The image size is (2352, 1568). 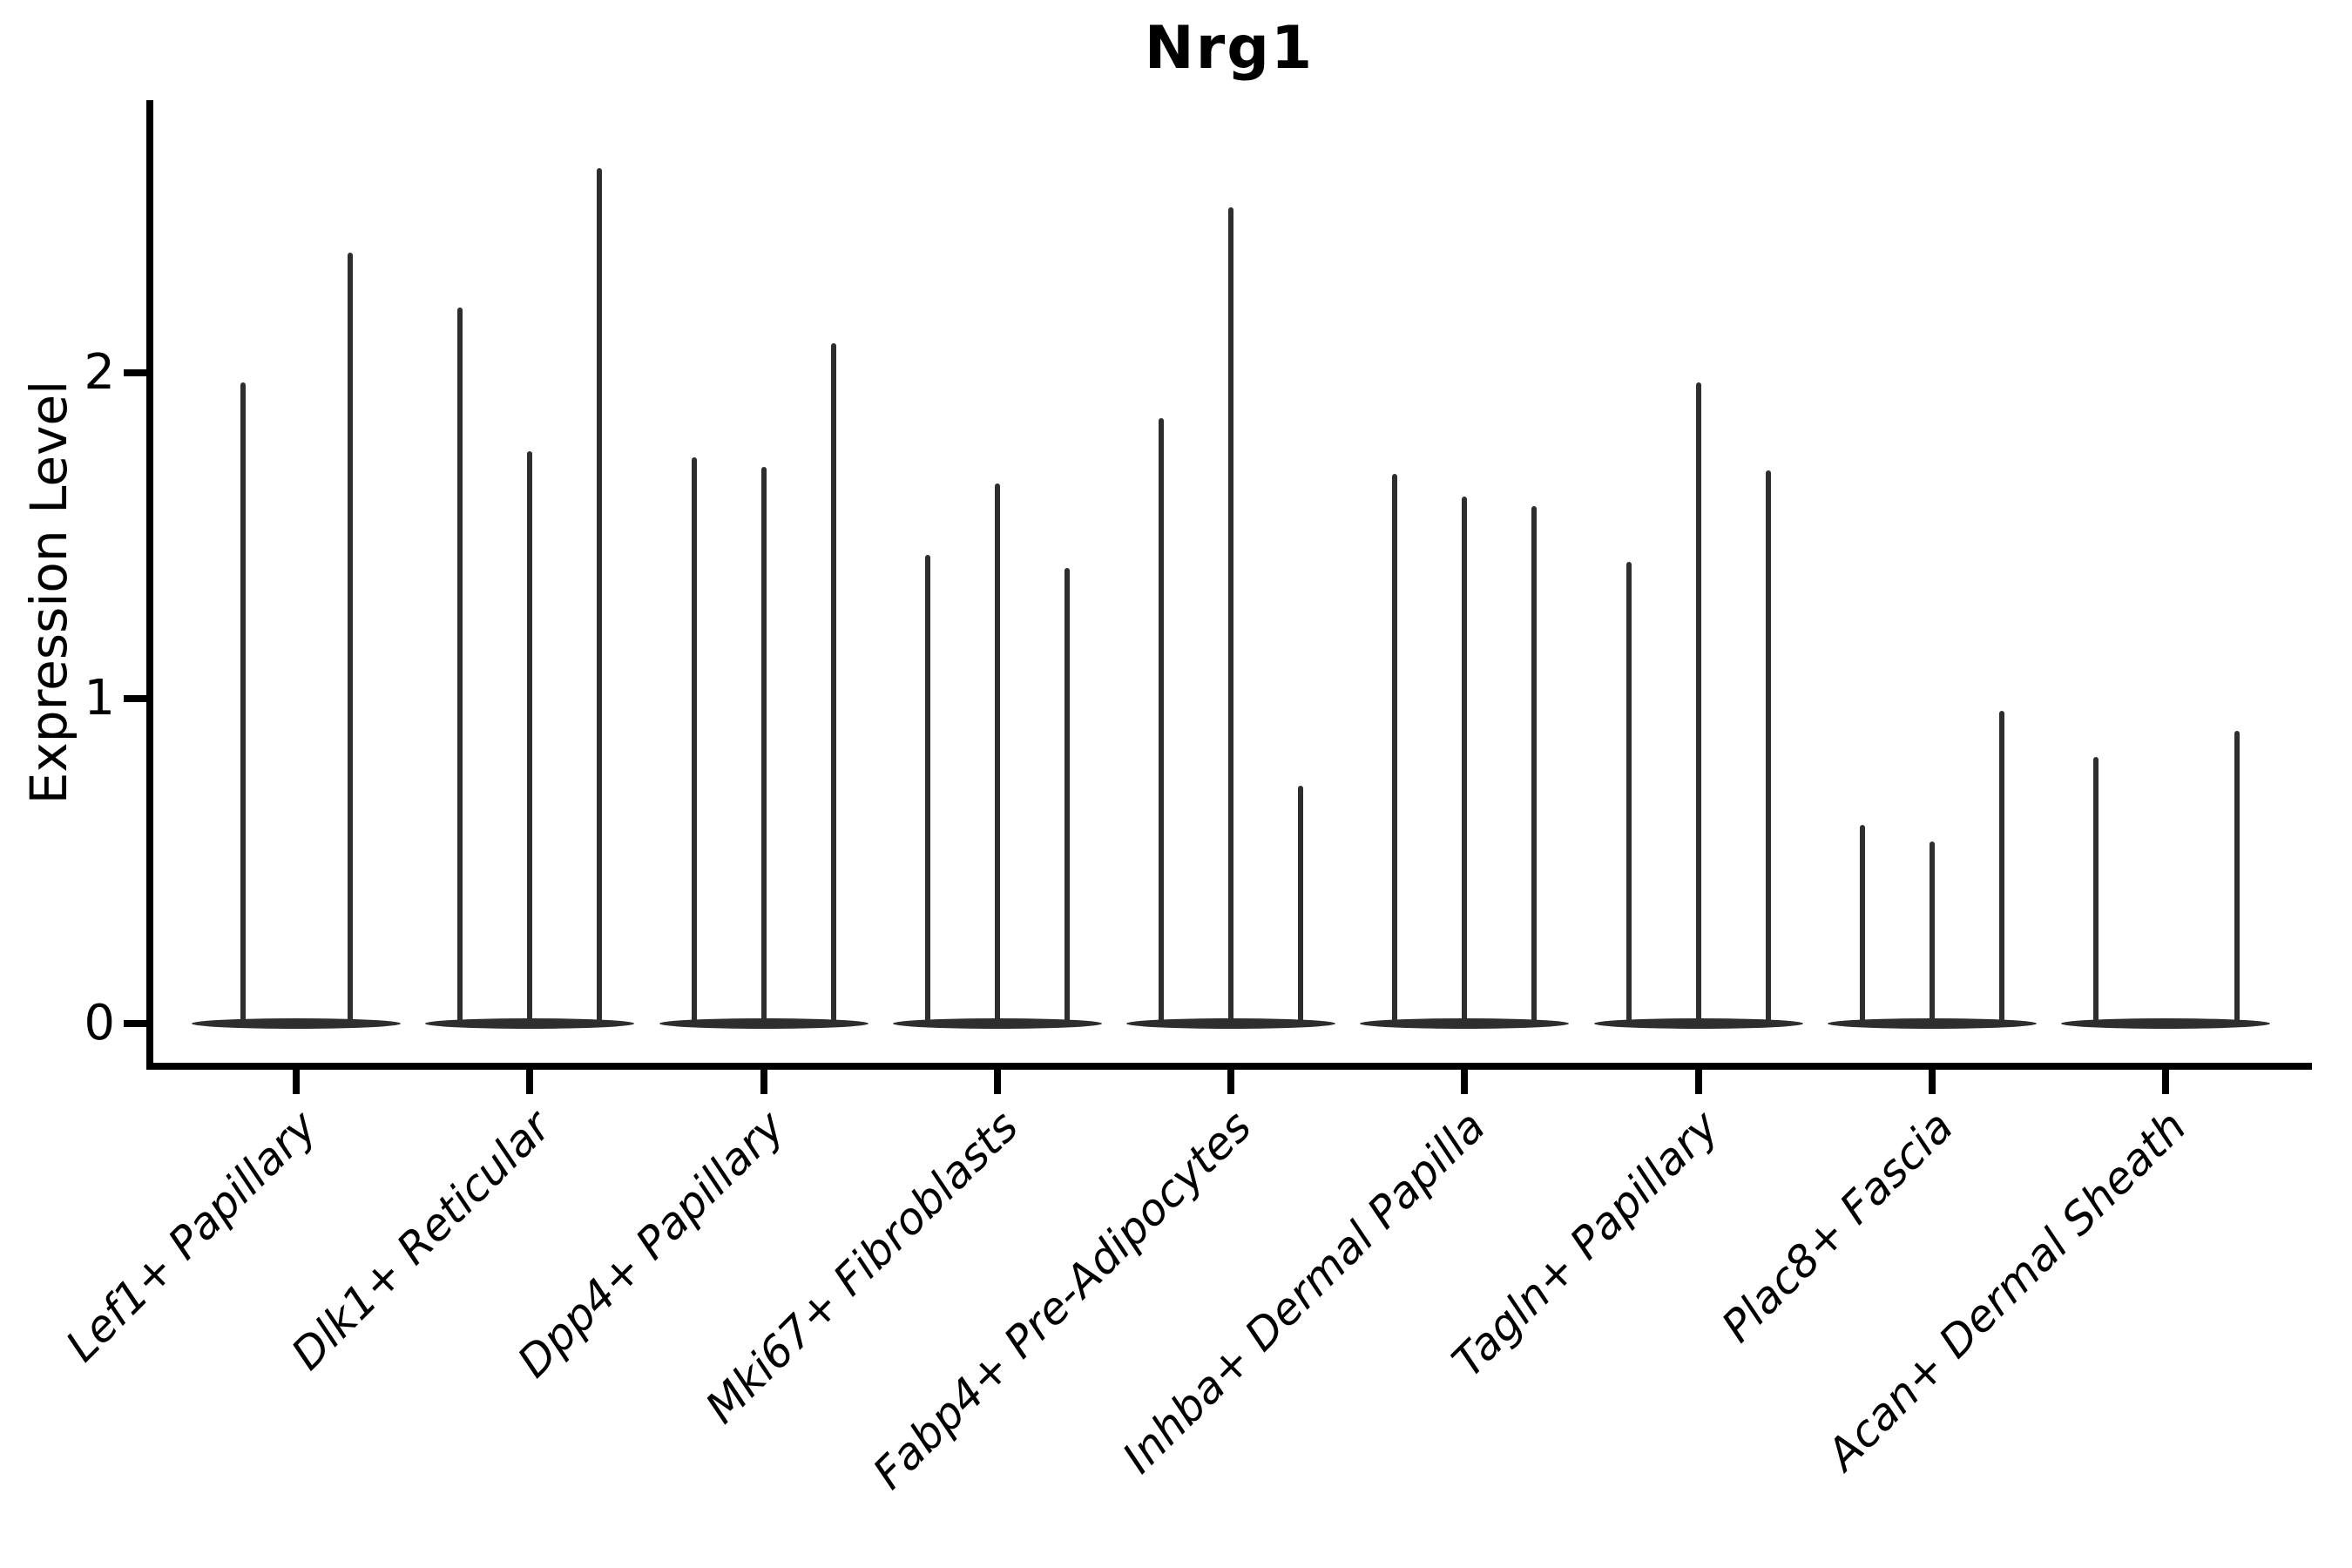 I want to click on x-category-label: Dlk1+ Reticular, so click(x=421, y=1241).